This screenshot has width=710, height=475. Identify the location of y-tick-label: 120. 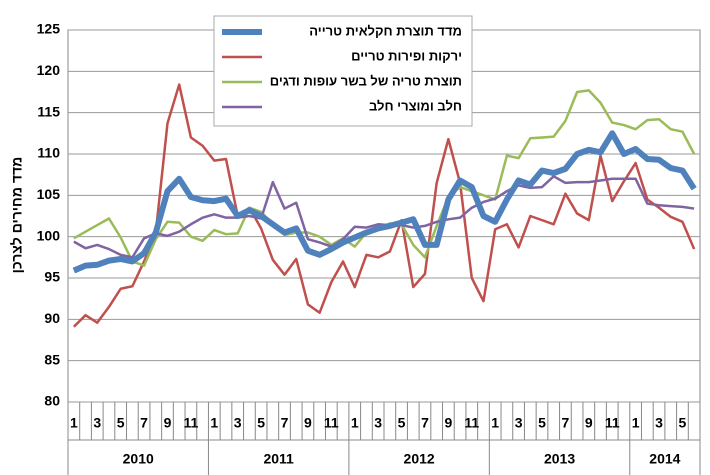
(49, 70).